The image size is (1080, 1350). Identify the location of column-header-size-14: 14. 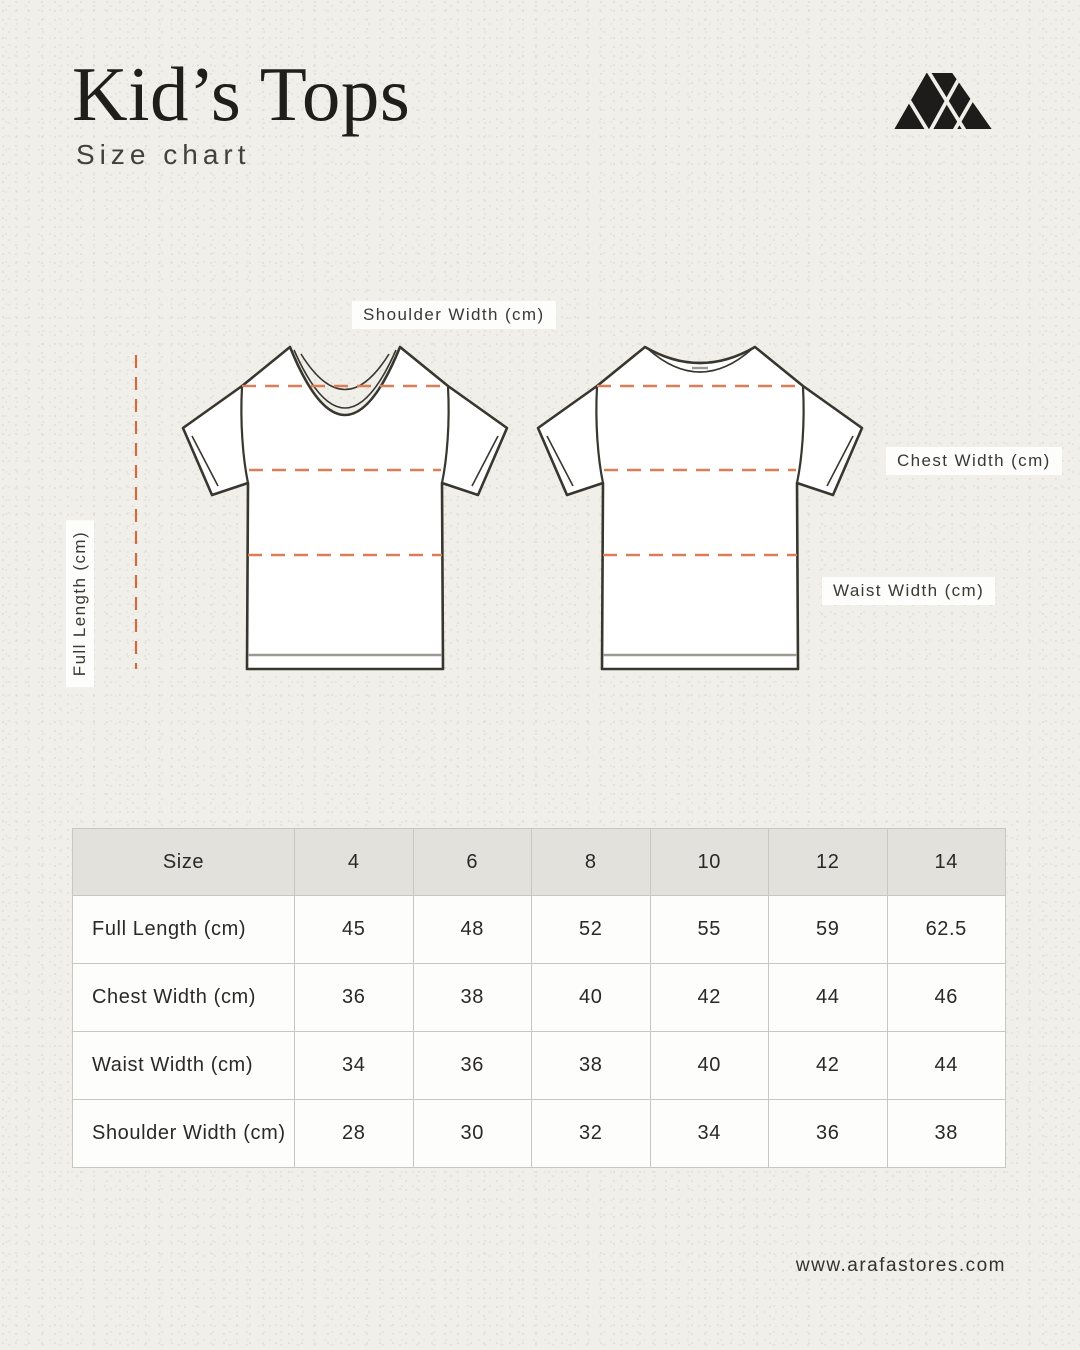
(946, 862).